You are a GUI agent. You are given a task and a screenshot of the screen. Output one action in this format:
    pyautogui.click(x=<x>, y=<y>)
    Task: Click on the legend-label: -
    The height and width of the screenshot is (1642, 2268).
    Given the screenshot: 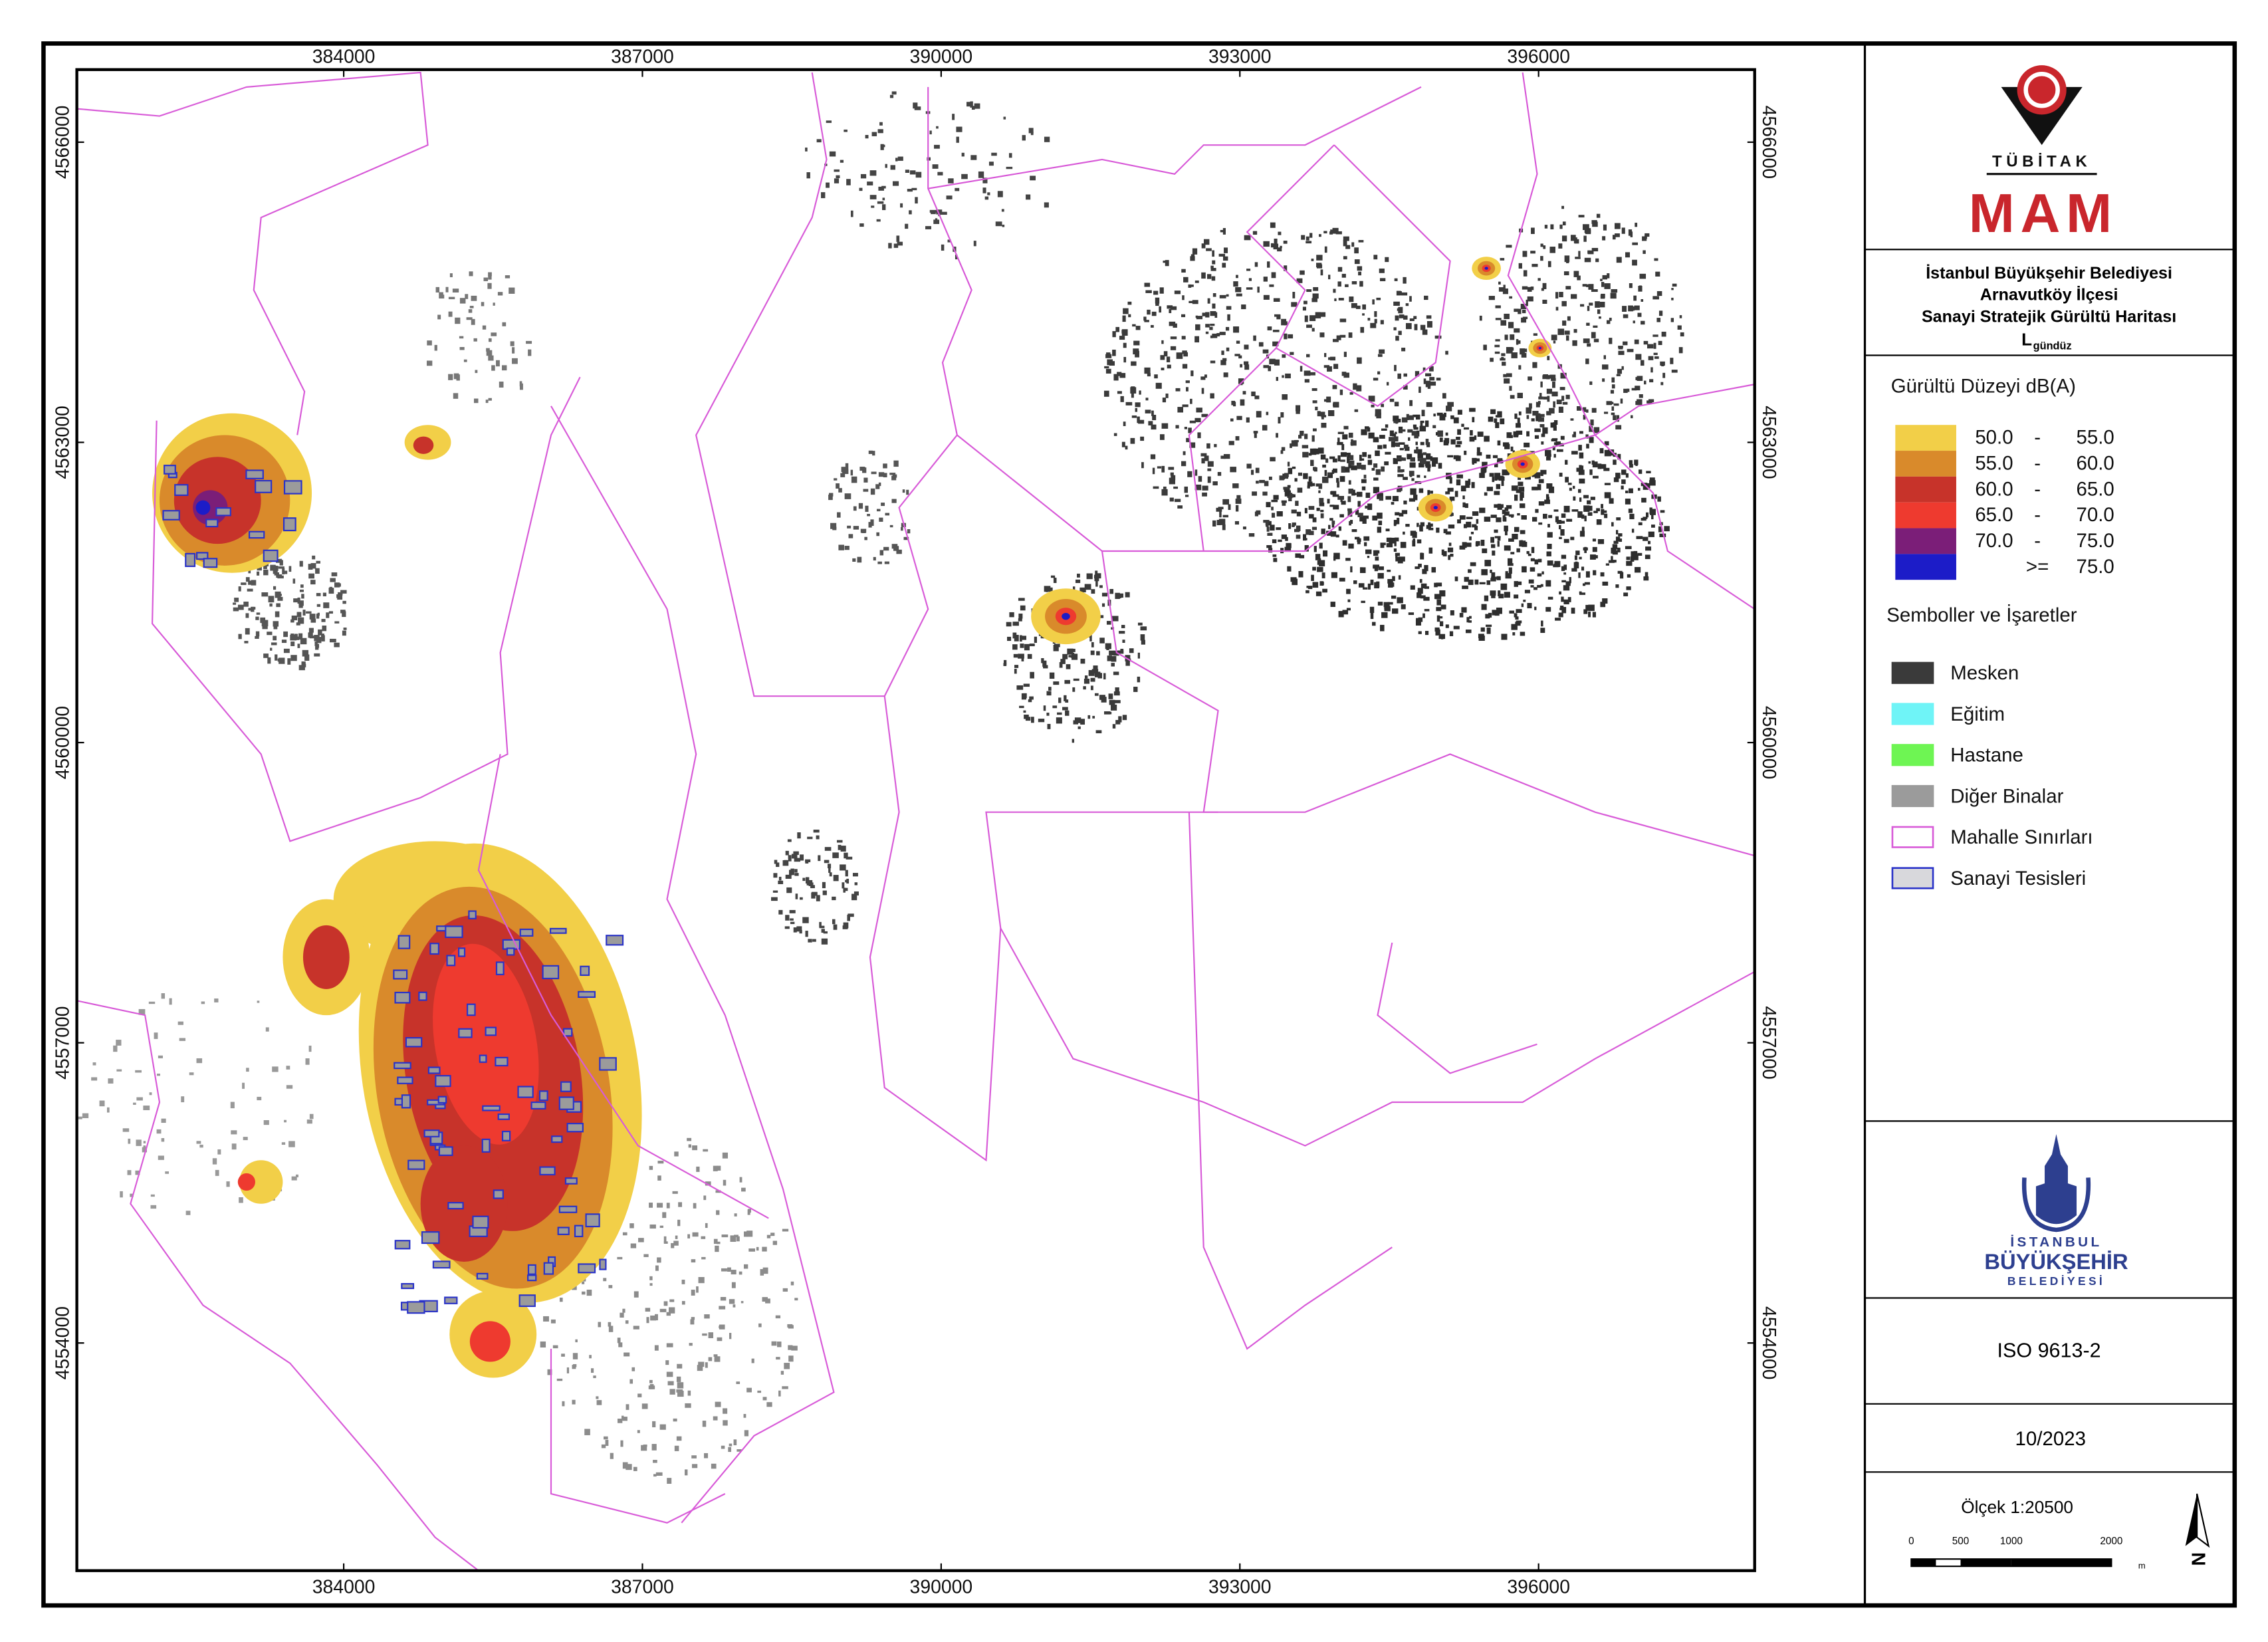 What is the action you would take?
    pyautogui.click(x=2038, y=541)
    